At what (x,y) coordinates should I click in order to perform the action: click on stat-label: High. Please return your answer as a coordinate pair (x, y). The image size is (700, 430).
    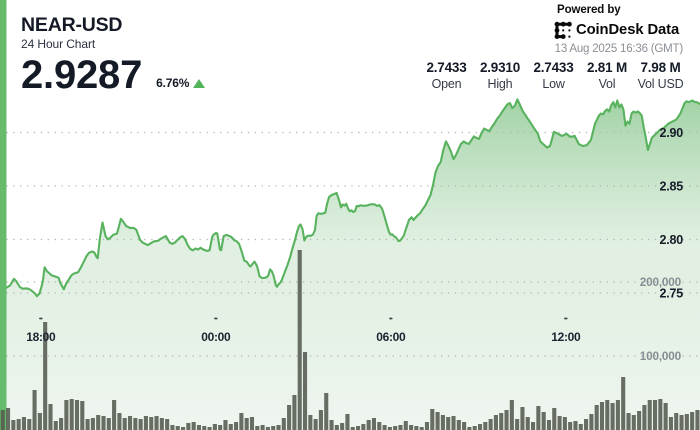
    Looking at the image, I should click on (500, 84).